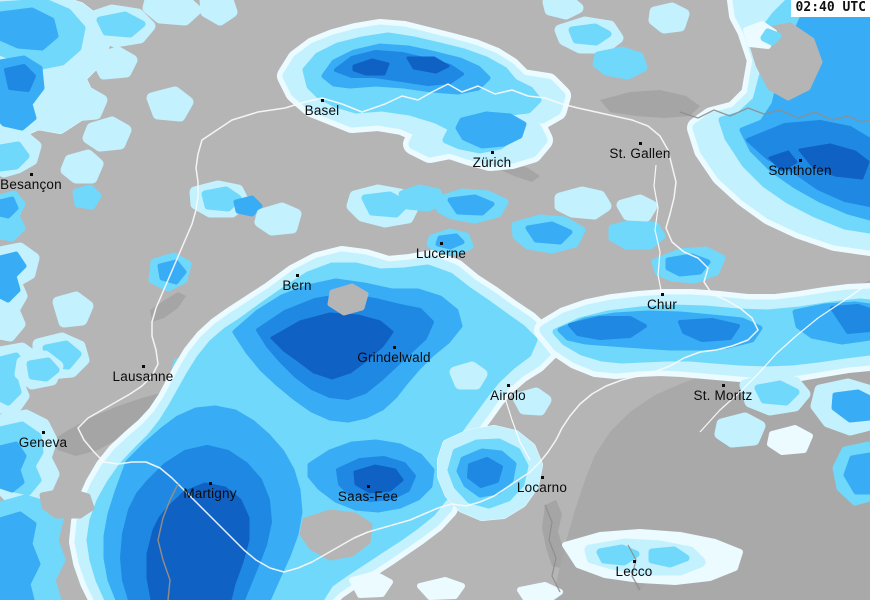 The height and width of the screenshot is (600, 870). What do you see at coordinates (424, 95) in the screenshot?
I see `precip-system-north` at bounding box center [424, 95].